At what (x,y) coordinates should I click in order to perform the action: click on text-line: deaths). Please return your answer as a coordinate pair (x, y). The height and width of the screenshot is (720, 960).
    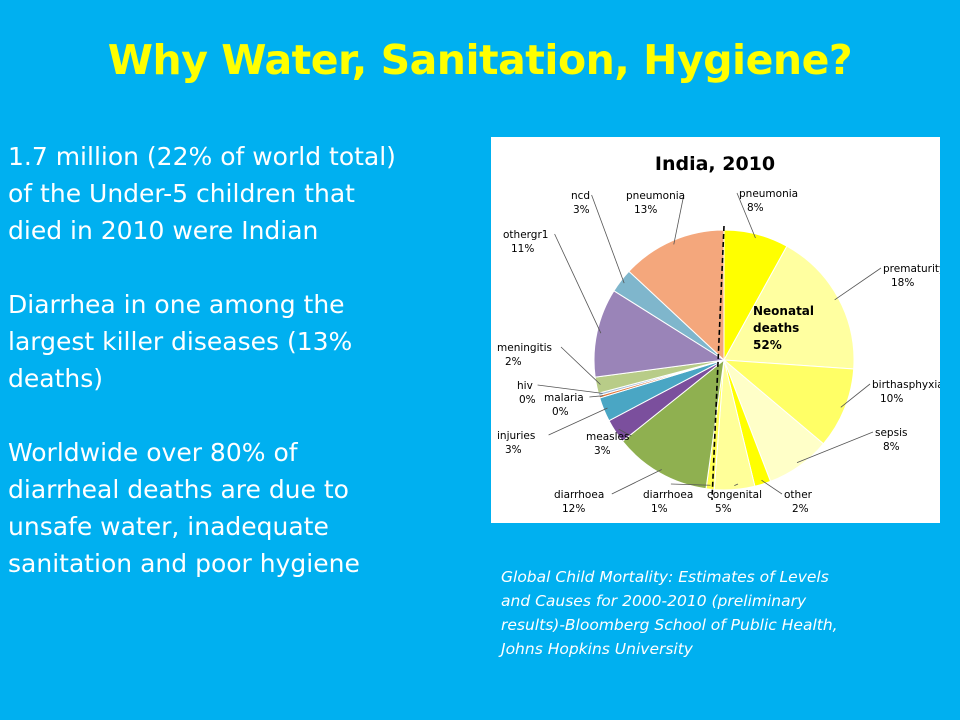
    Looking at the image, I should click on (55, 378).